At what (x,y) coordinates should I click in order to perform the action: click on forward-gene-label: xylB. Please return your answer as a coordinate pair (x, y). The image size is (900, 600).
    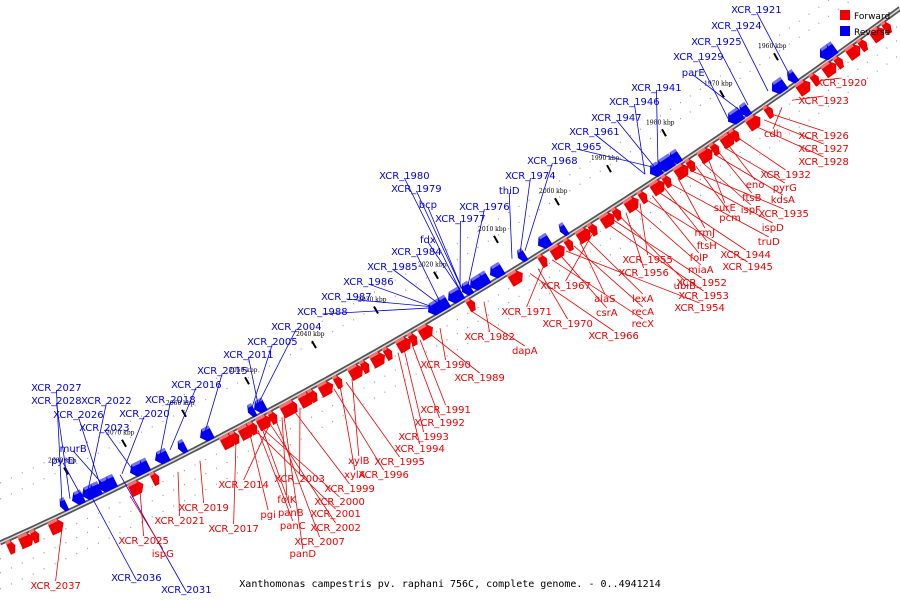
    Looking at the image, I should click on (359, 461).